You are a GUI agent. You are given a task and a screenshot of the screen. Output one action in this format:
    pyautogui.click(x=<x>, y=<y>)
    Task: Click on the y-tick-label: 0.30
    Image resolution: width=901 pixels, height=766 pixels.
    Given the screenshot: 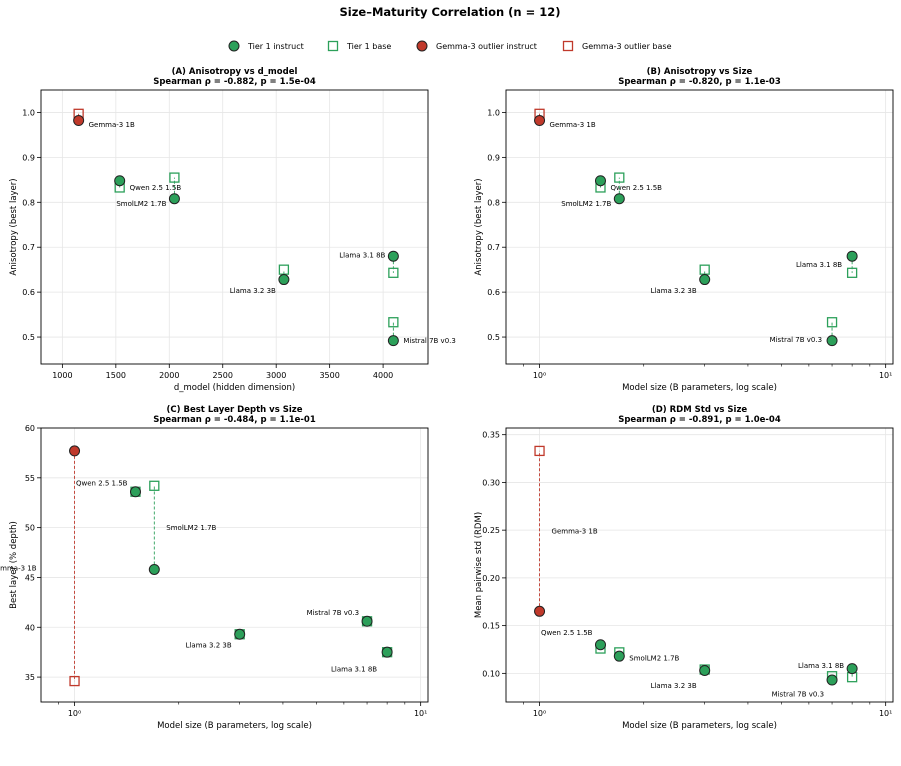 What is the action you would take?
    pyautogui.click(x=491, y=482)
    